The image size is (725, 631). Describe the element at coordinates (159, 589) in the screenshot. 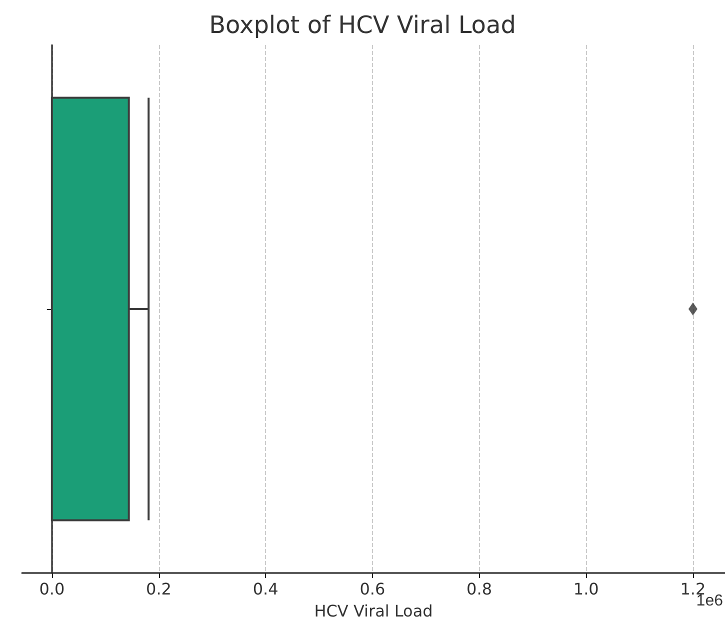

I see `x-tick-label: 0.2` at that location.